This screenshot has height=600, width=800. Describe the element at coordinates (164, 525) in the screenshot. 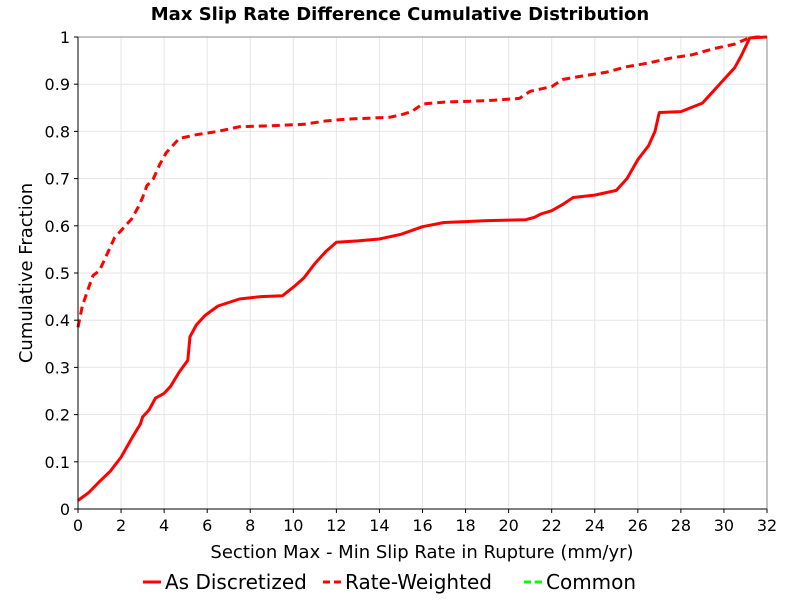

I see `x-tick-label: 4` at that location.